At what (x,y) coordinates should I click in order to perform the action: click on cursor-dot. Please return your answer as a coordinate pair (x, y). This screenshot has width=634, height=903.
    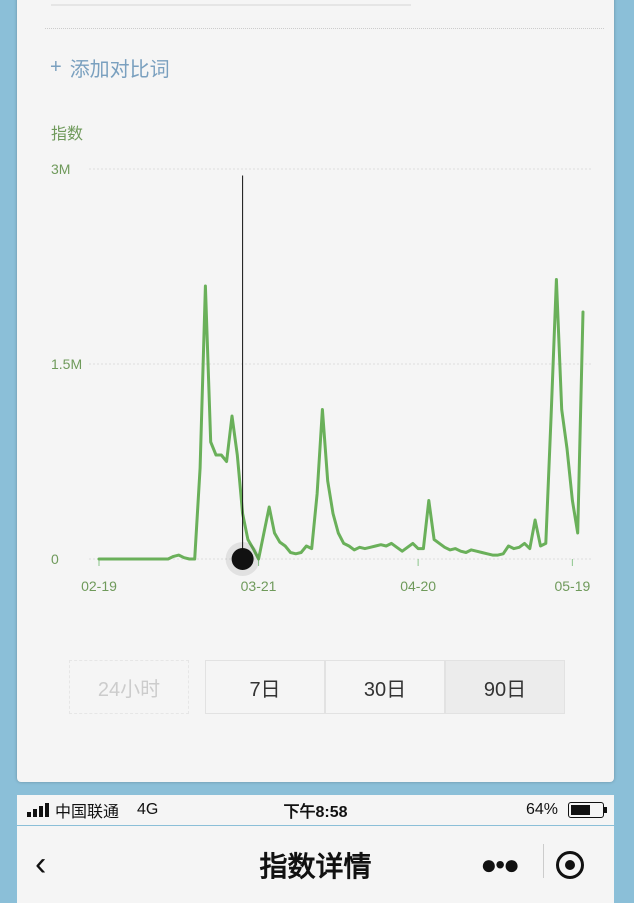
    Looking at the image, I should click on (242, 559).